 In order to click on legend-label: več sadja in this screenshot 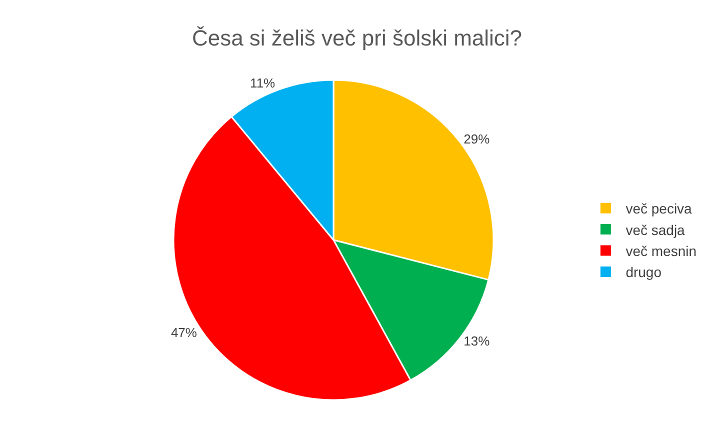, I will do `click(656, 230)`.